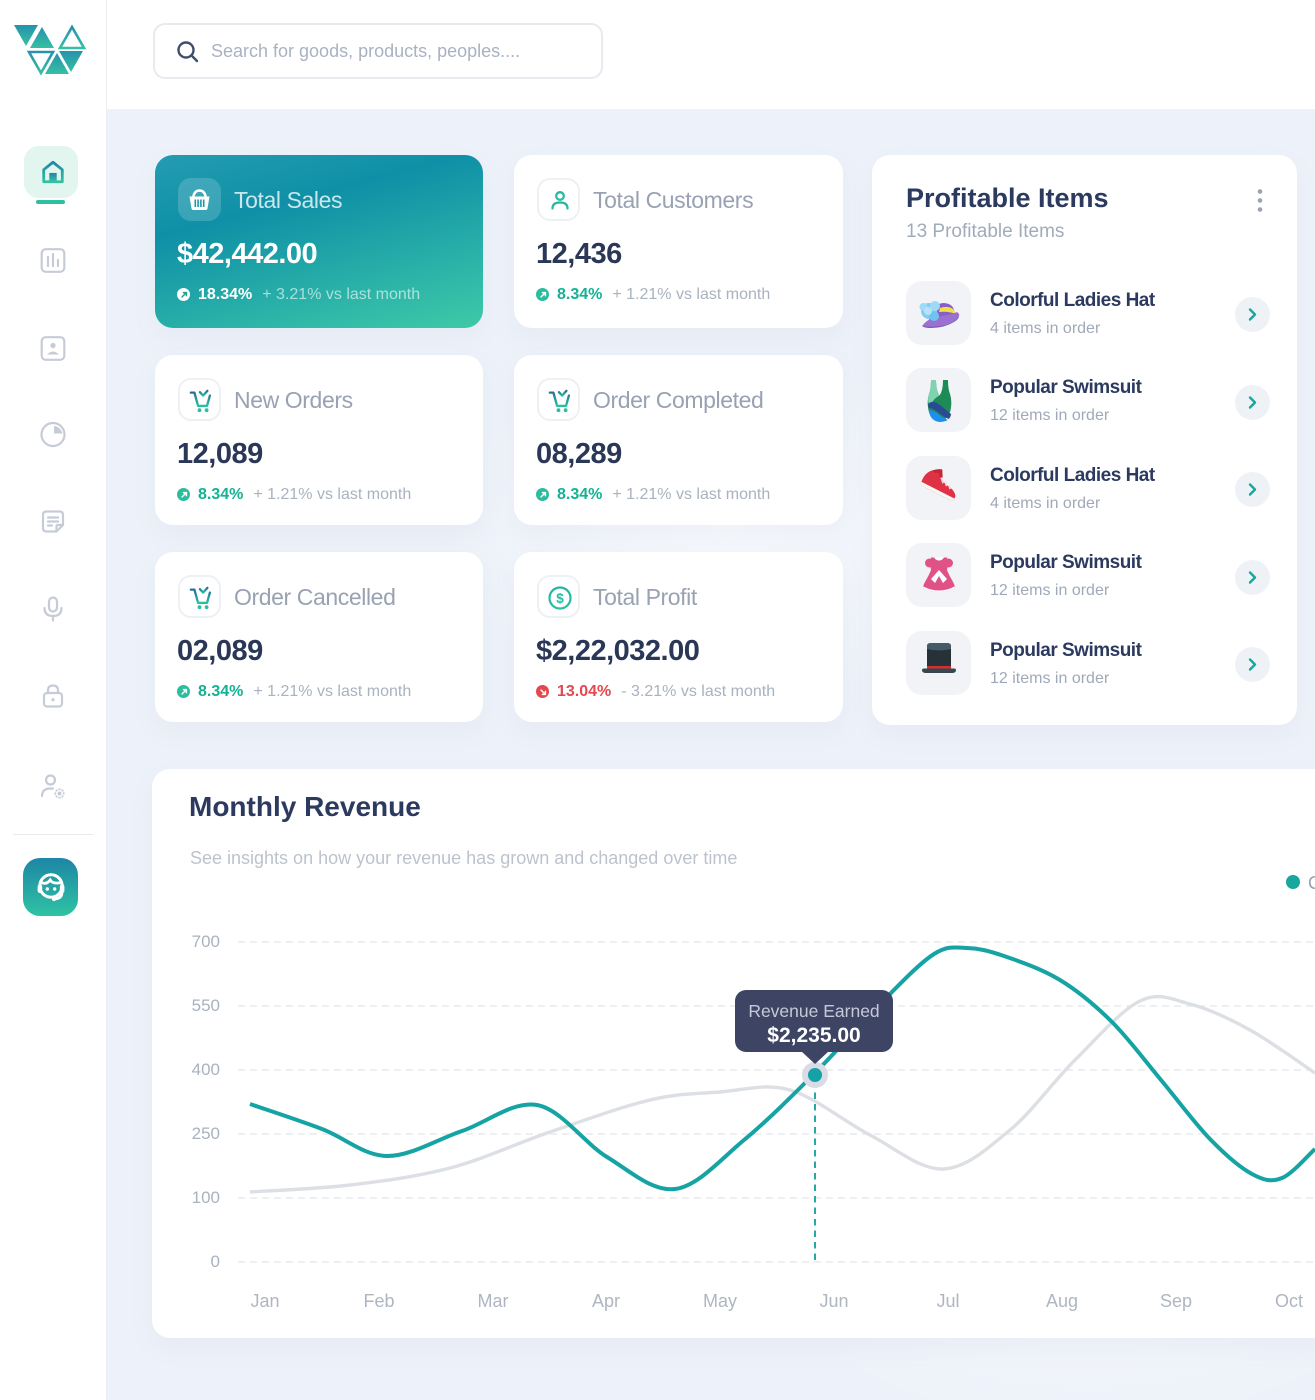 This screenshot has width=1315, height=1400. I want to click on svg-text: $2,235.00, so click(813, 1035).